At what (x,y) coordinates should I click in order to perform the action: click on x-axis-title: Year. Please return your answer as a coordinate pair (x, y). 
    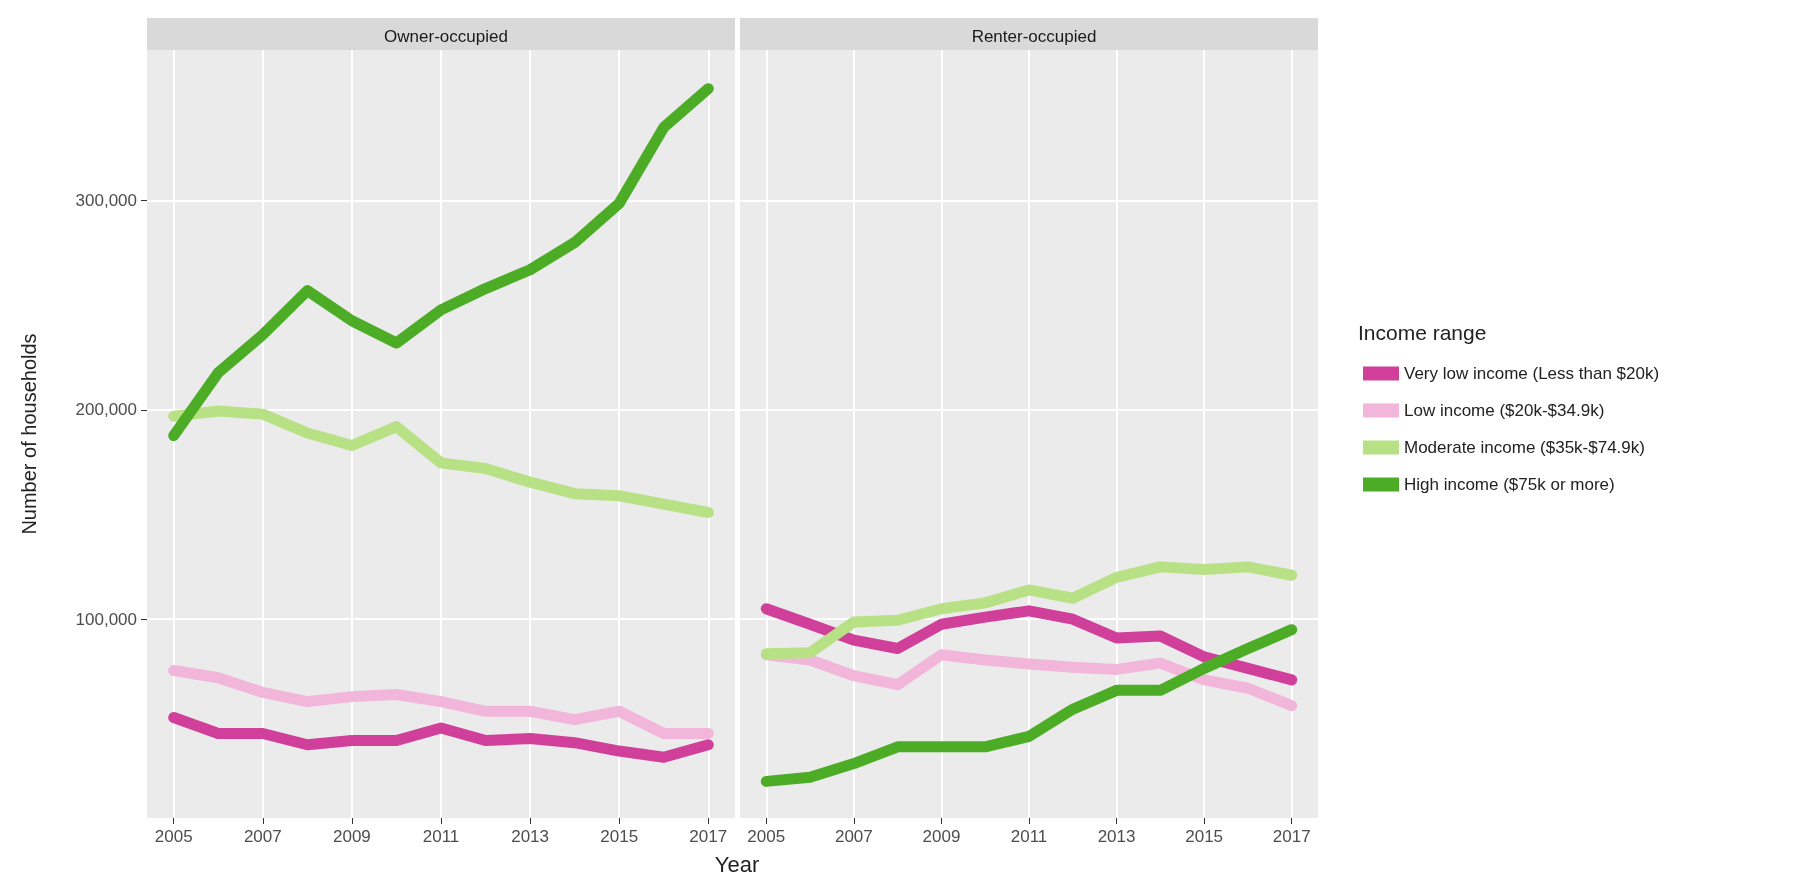
    Looking at the image, I should click on (737, 865).